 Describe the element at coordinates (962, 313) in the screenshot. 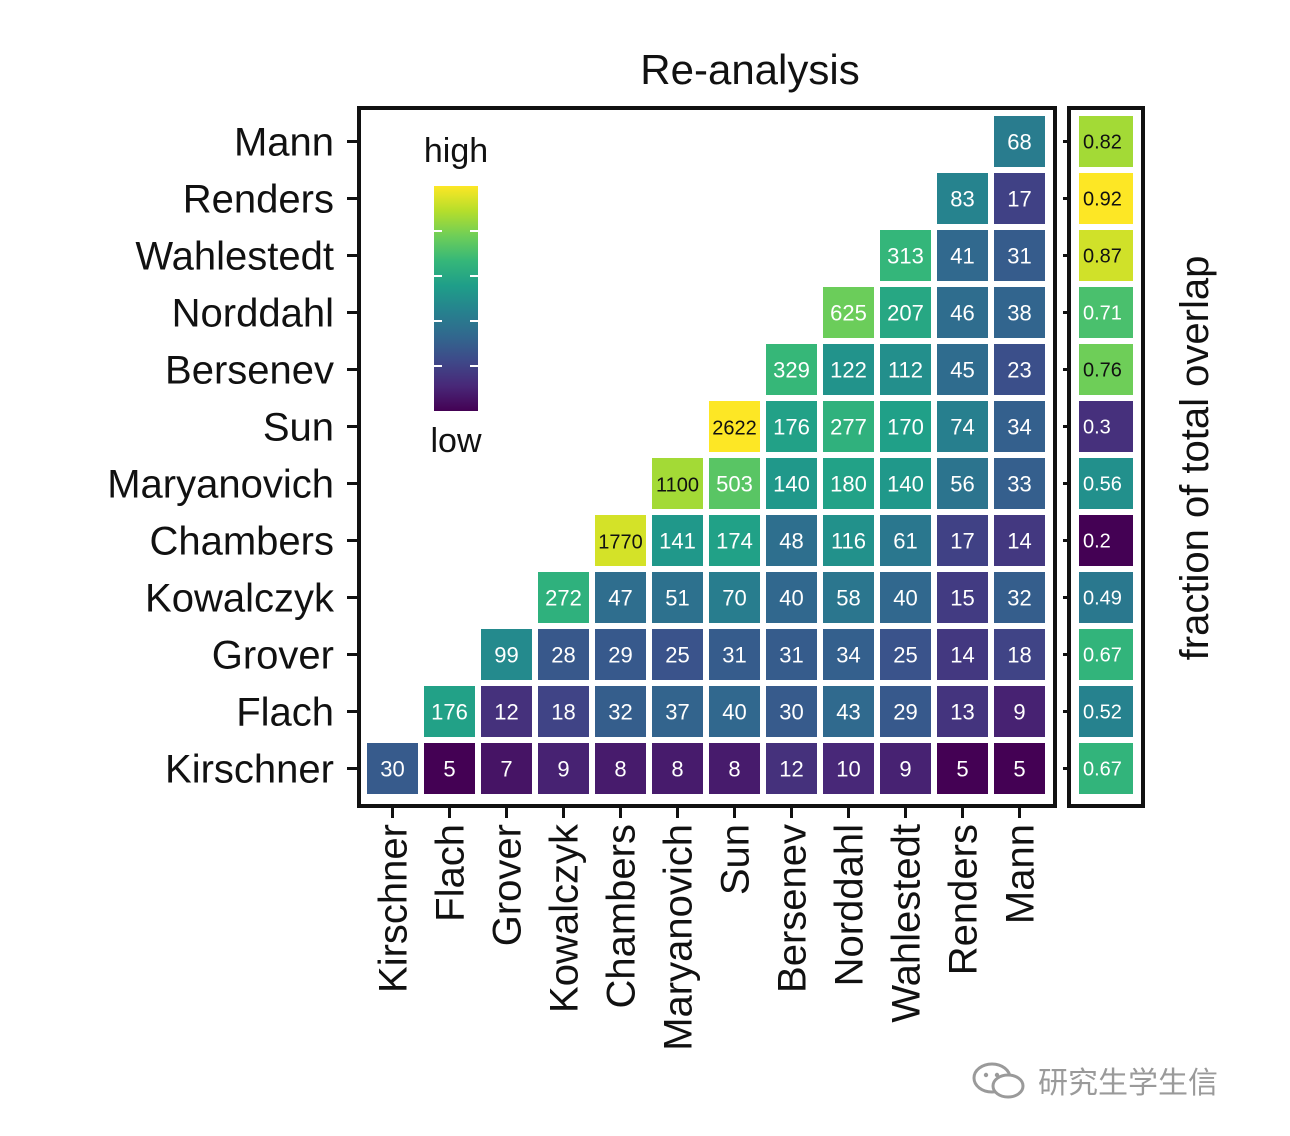

I see `heatmap-cell-value: 46` at that location.